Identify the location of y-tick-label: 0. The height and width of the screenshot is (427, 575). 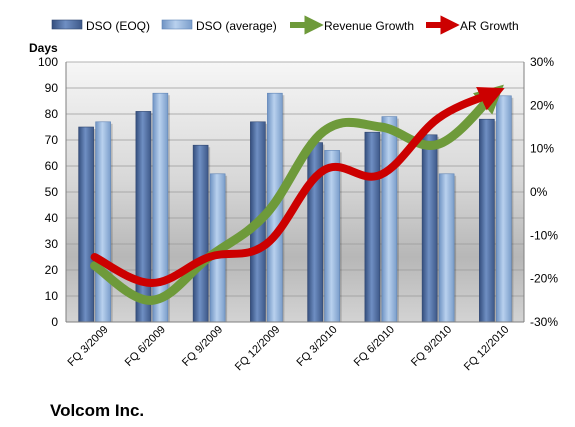
(54, 322).